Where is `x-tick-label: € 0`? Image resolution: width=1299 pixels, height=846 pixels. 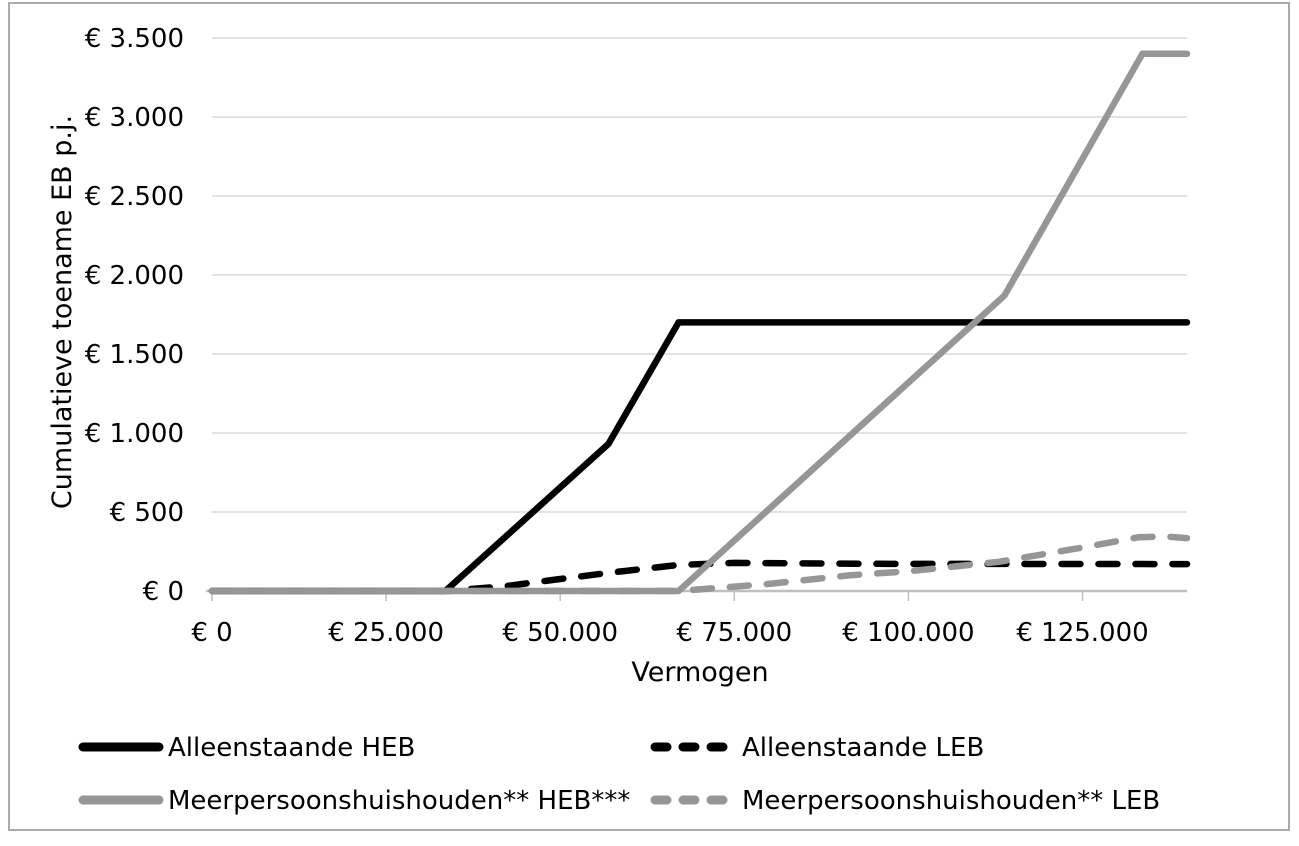
x-tick-label: € 0 is located at coordinates (211, 633).